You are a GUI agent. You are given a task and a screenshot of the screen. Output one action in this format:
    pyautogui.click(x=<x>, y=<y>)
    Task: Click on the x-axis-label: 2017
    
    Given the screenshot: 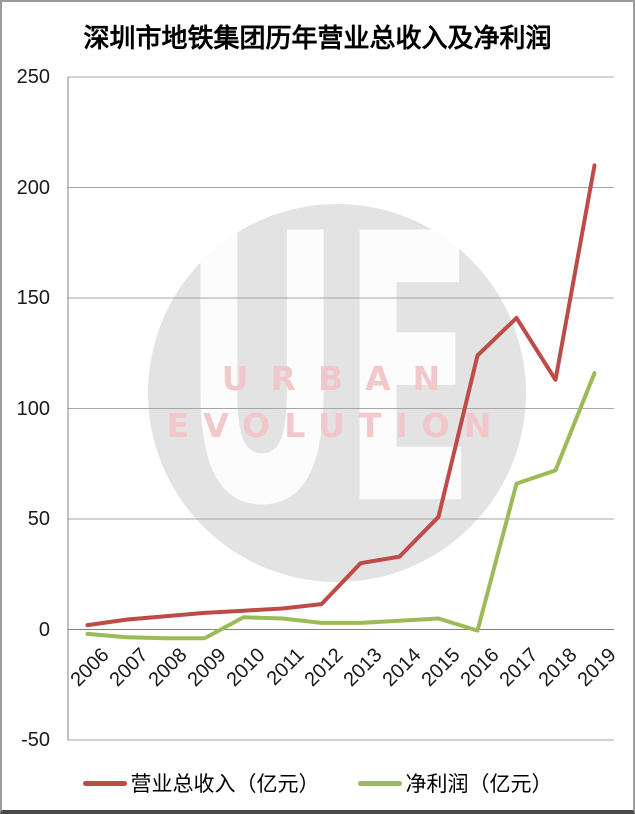 What is the action you would take?
    pyautogui.click(x=519, y=668)
    